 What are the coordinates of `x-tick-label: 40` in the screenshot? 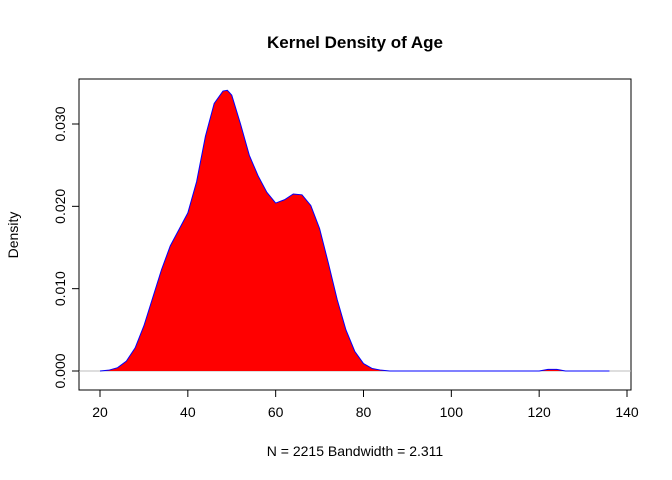 It's located at (188, 412).